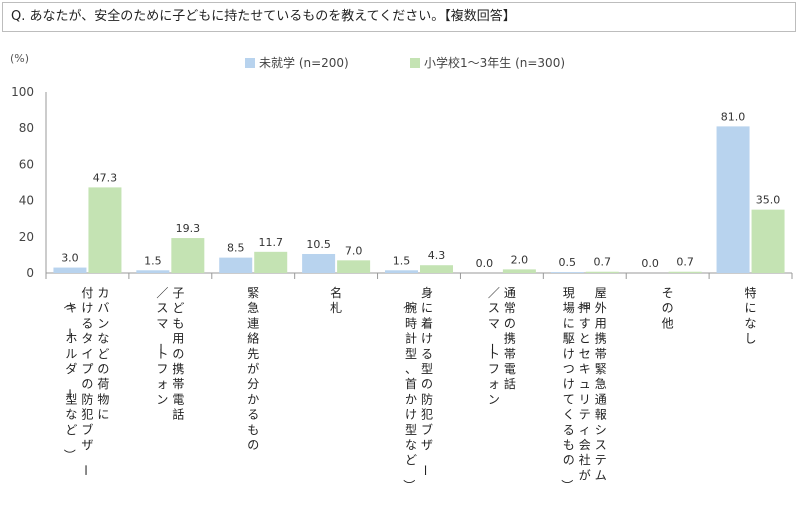 Image resolution: width=800 pixels, height=528 pixels. What do you see at coordinates (236, 248) in the screenshot?
I see `data-label: 8.5` at bounding box center [236, 248].